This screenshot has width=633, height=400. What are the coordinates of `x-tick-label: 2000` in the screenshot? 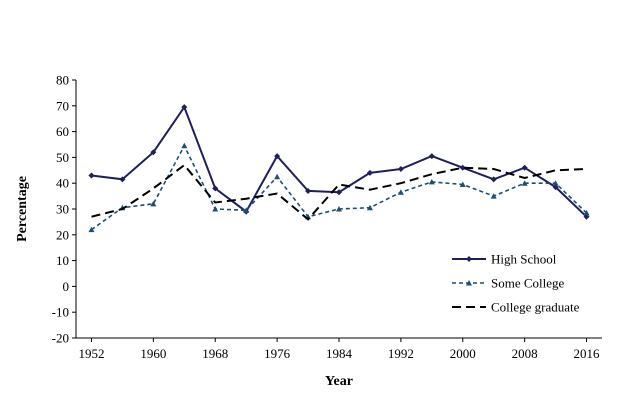 It's located at (463, 353).